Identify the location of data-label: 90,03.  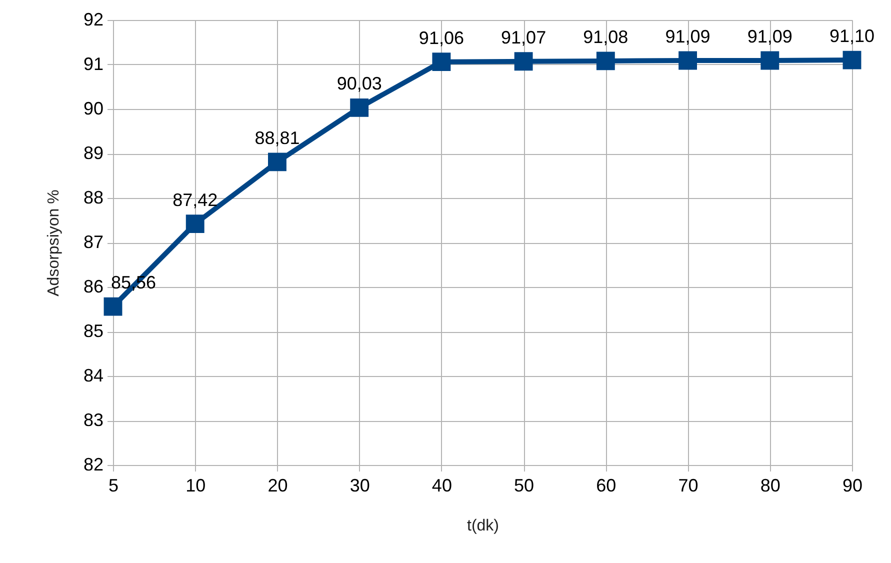
(359, 84).